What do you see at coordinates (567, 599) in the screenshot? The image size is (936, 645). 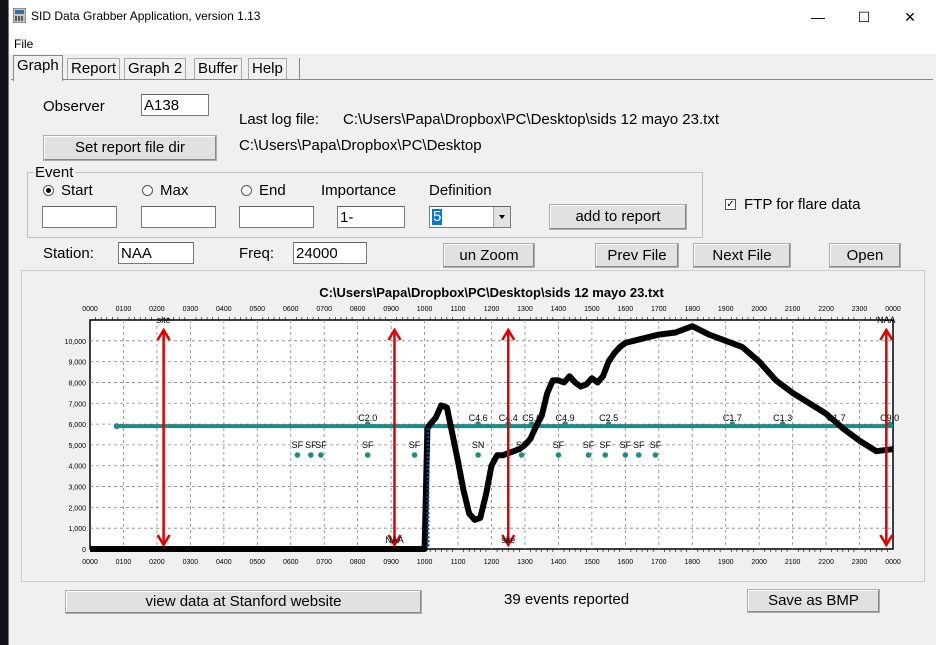 I see `events-reported: 39 events reported` at bounding box center [567, 599].